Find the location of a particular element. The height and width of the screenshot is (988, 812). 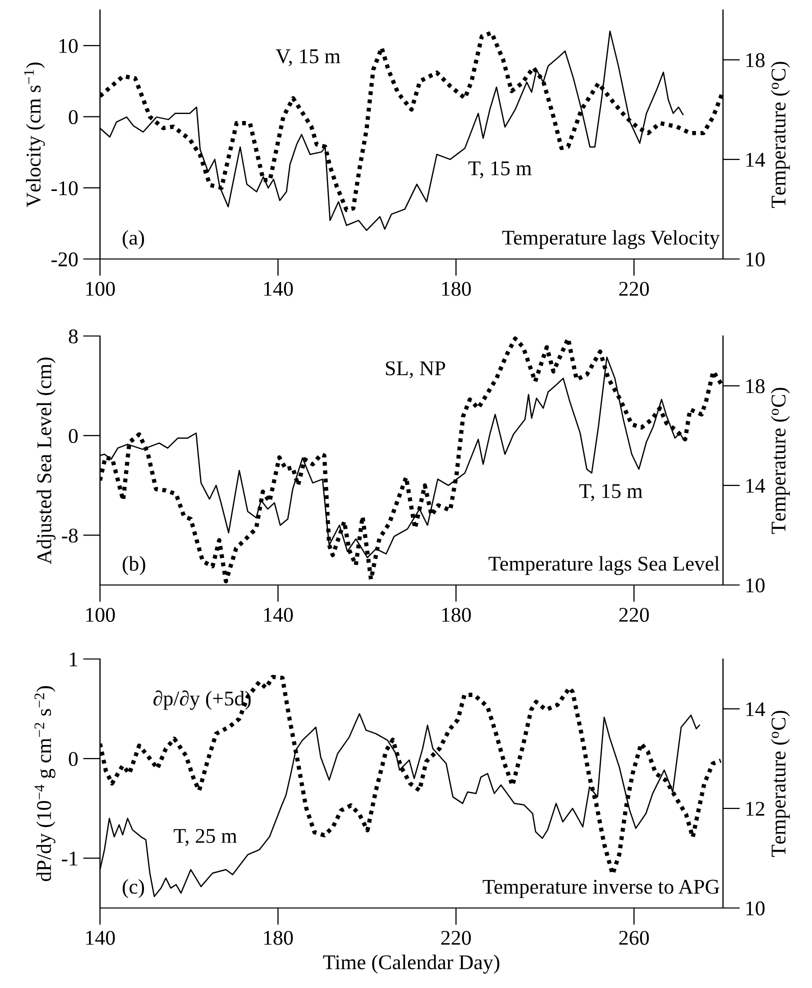

y-tick-label: 8 is located at coordinates (73, 336).